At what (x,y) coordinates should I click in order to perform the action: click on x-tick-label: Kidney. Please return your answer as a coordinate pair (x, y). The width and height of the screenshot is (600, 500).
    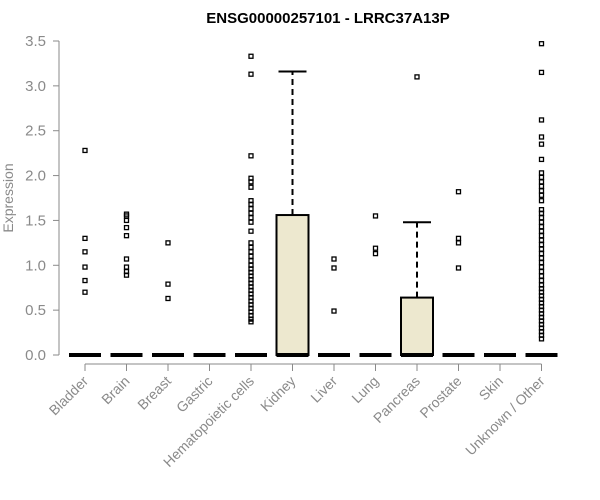
    Looking at the image, I should click on (278, 394).